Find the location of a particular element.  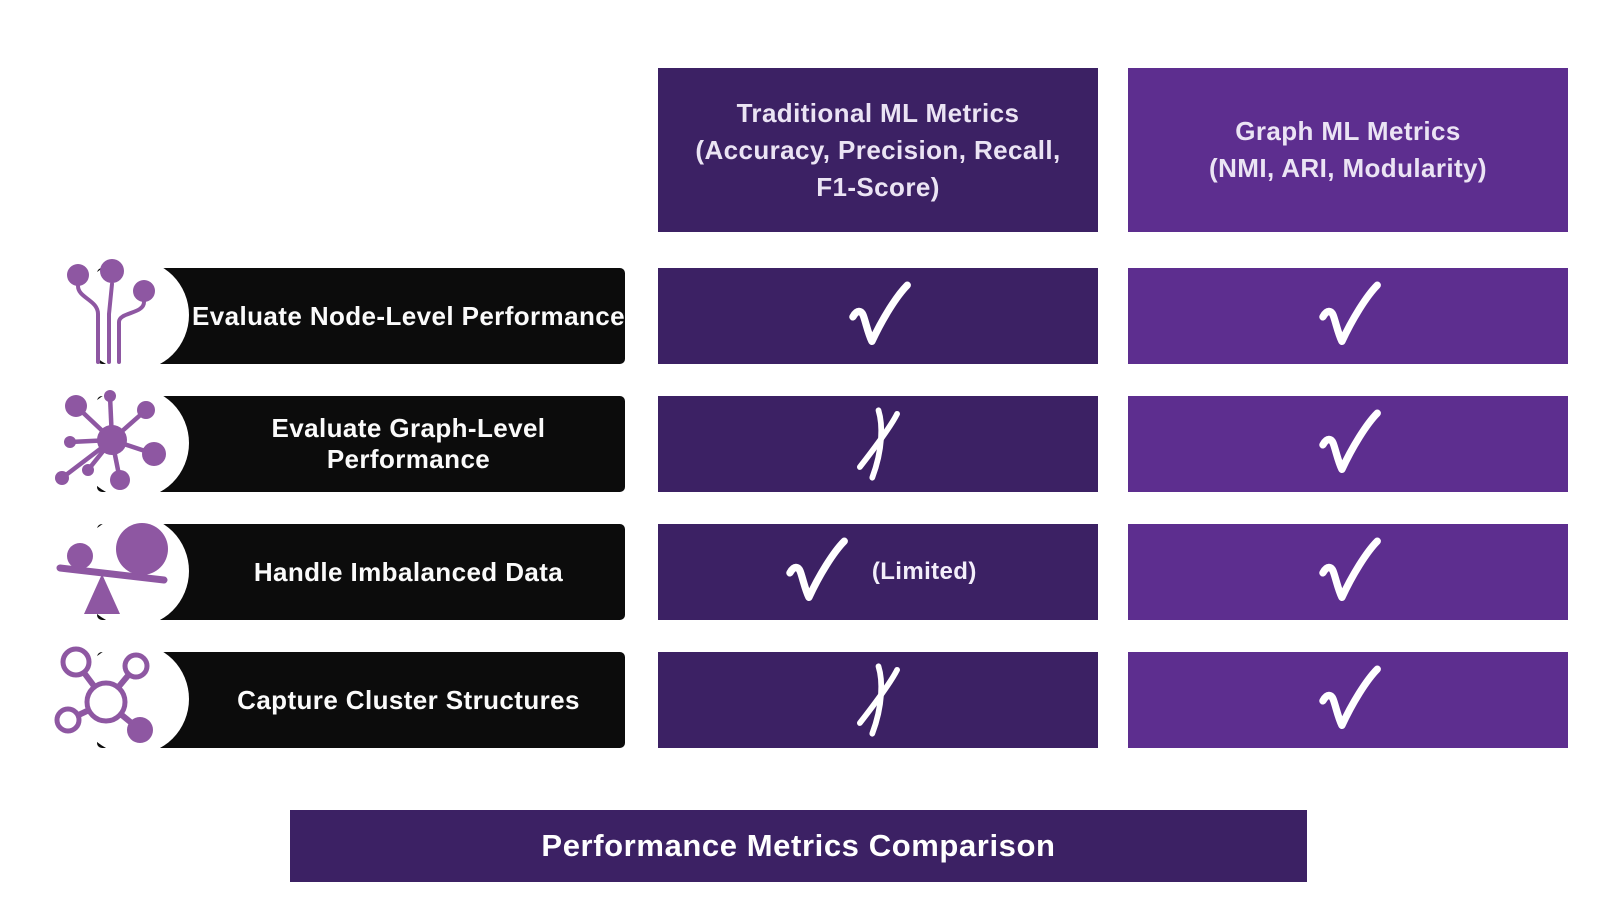

icon-badge is located at coordinates (133, 315).